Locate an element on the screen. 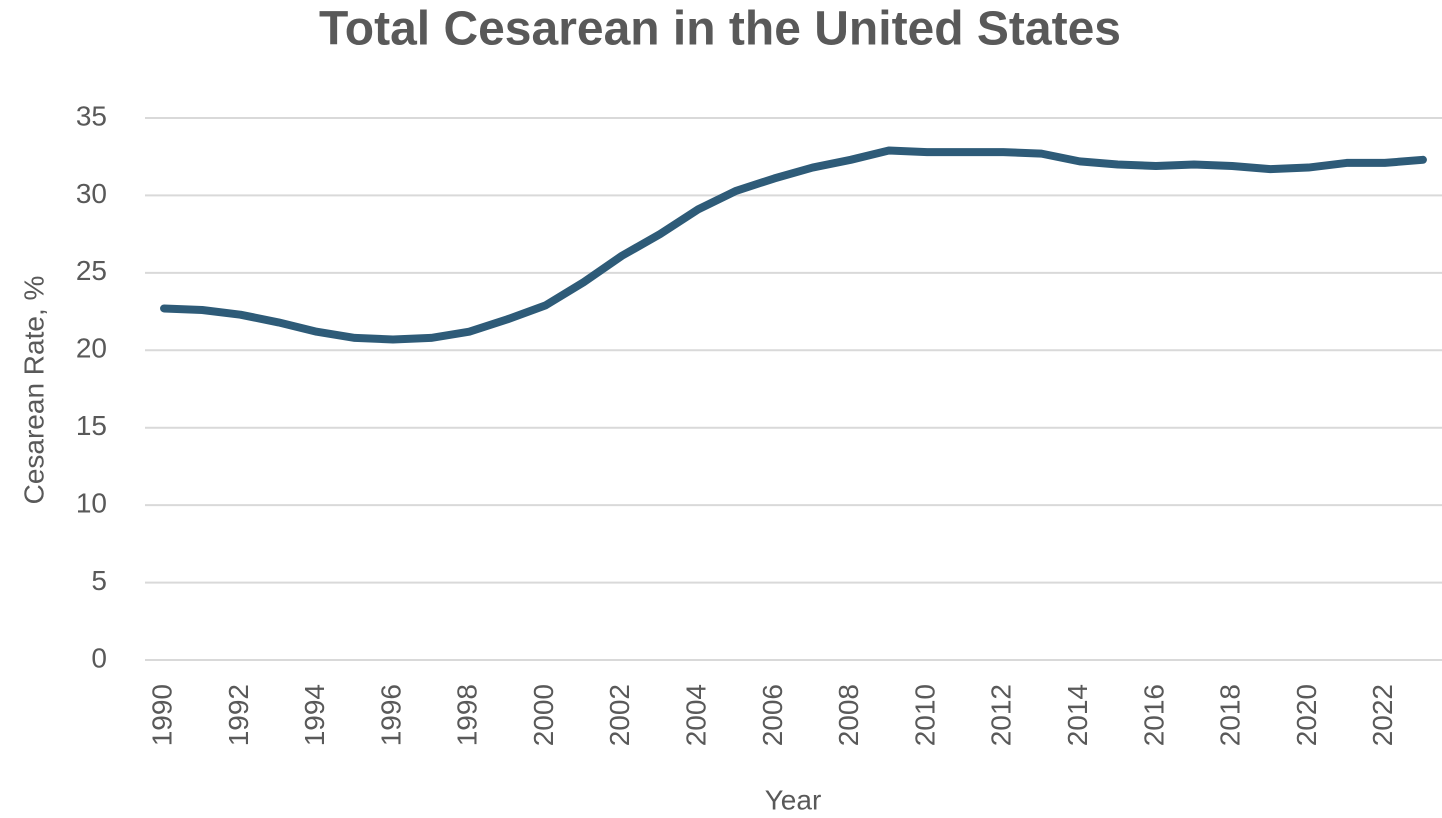 The width and height of the screenshot is (1442, 818). x-tick-label: 2002 is located at coordinates (619, 715).